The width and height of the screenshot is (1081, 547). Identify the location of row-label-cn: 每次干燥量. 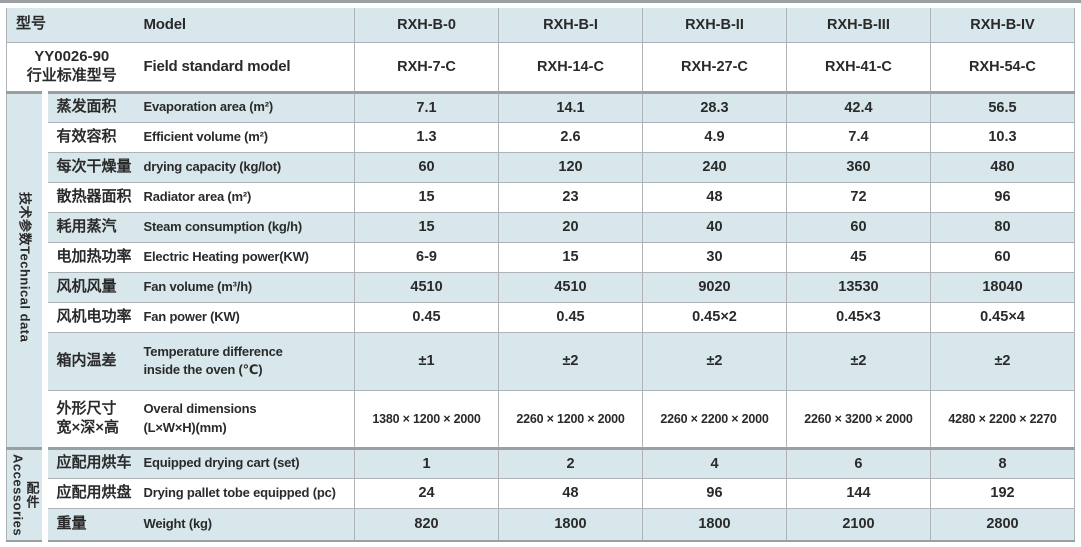
(90, 167).